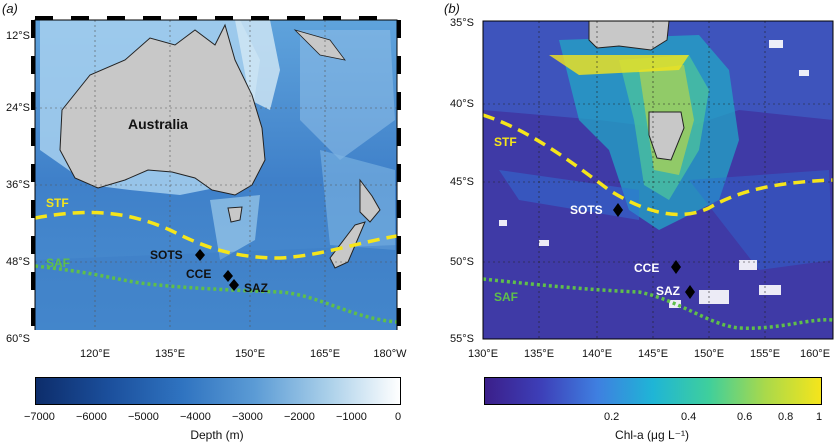 The height and width of the screenshot is (448, 839). What do you see at coordinates (462, 262) in the screenshot?
I see `lat-label-b-3: 50°S` at bounding box center [462, 262].